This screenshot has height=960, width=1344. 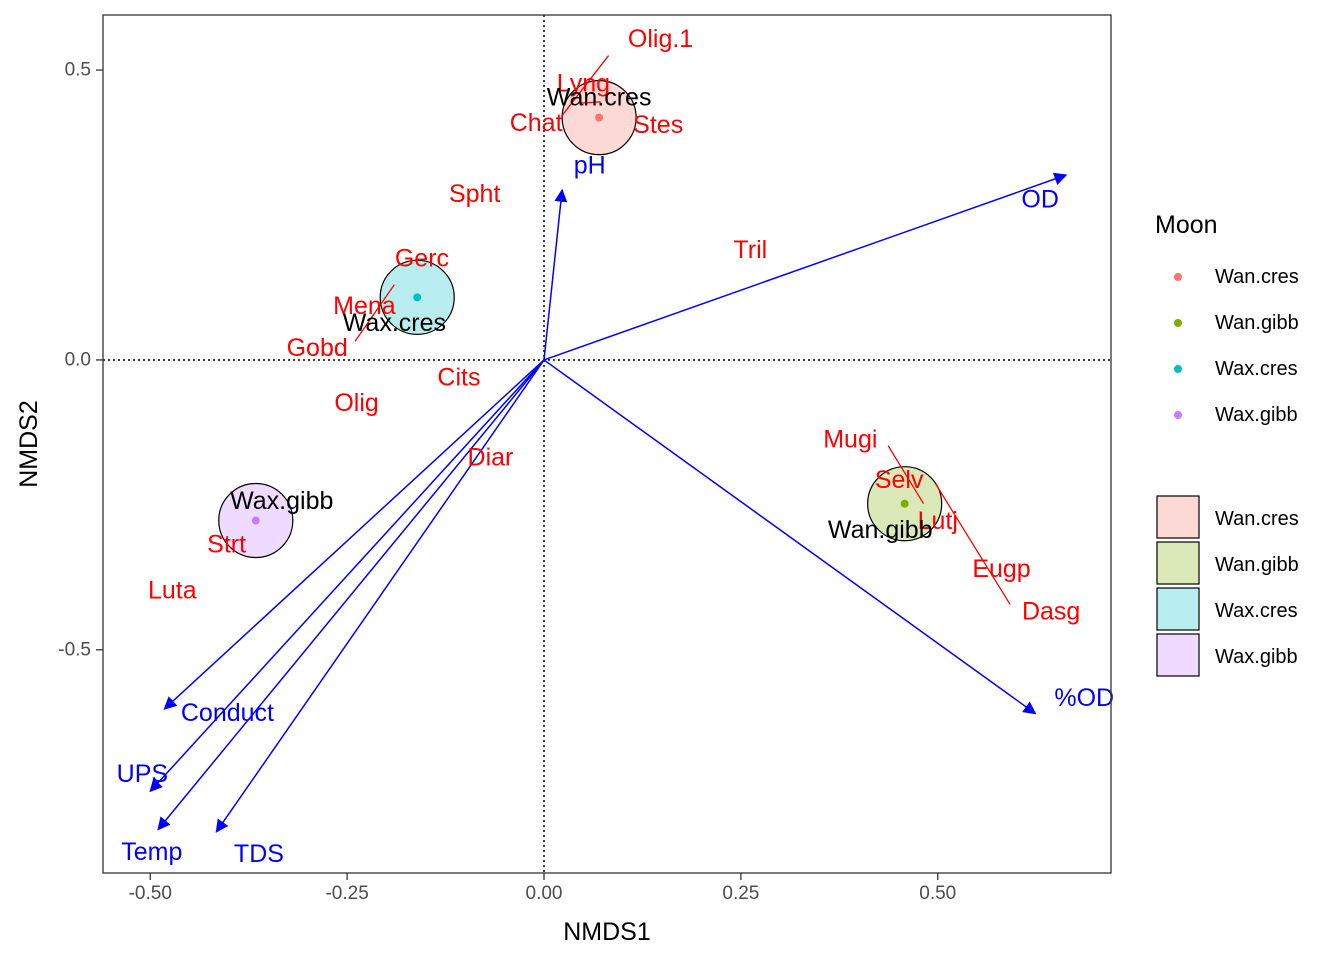 I want to click on species-label-olig-1: Olig.1, so click(x=660, y=39).